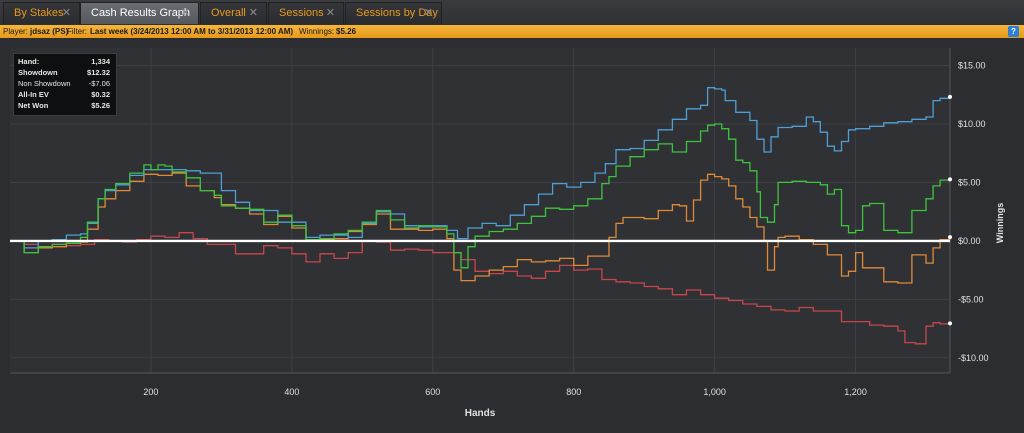 The width and height of the screenshot is (1024, 433). I want to click on y-tick-label: -$5.00, so click(971, 299).